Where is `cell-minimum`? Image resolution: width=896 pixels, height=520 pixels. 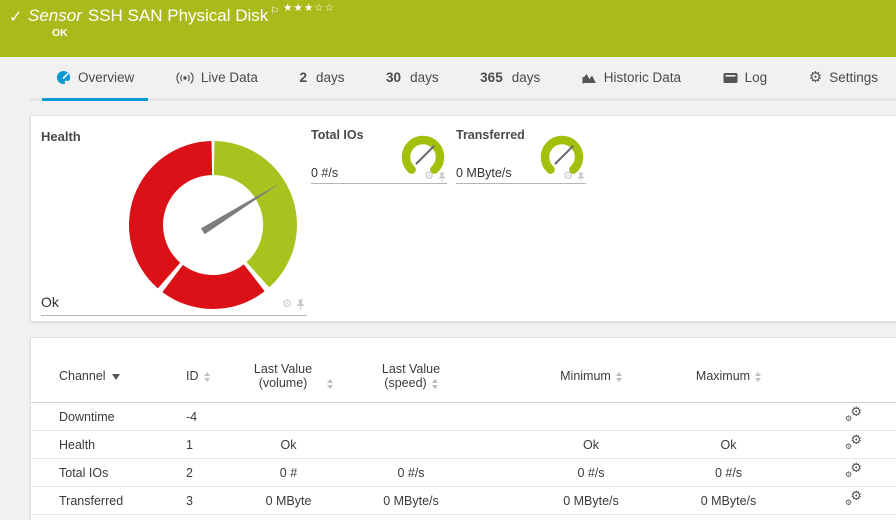
cell-minimum is located at coordinates (591, 417).